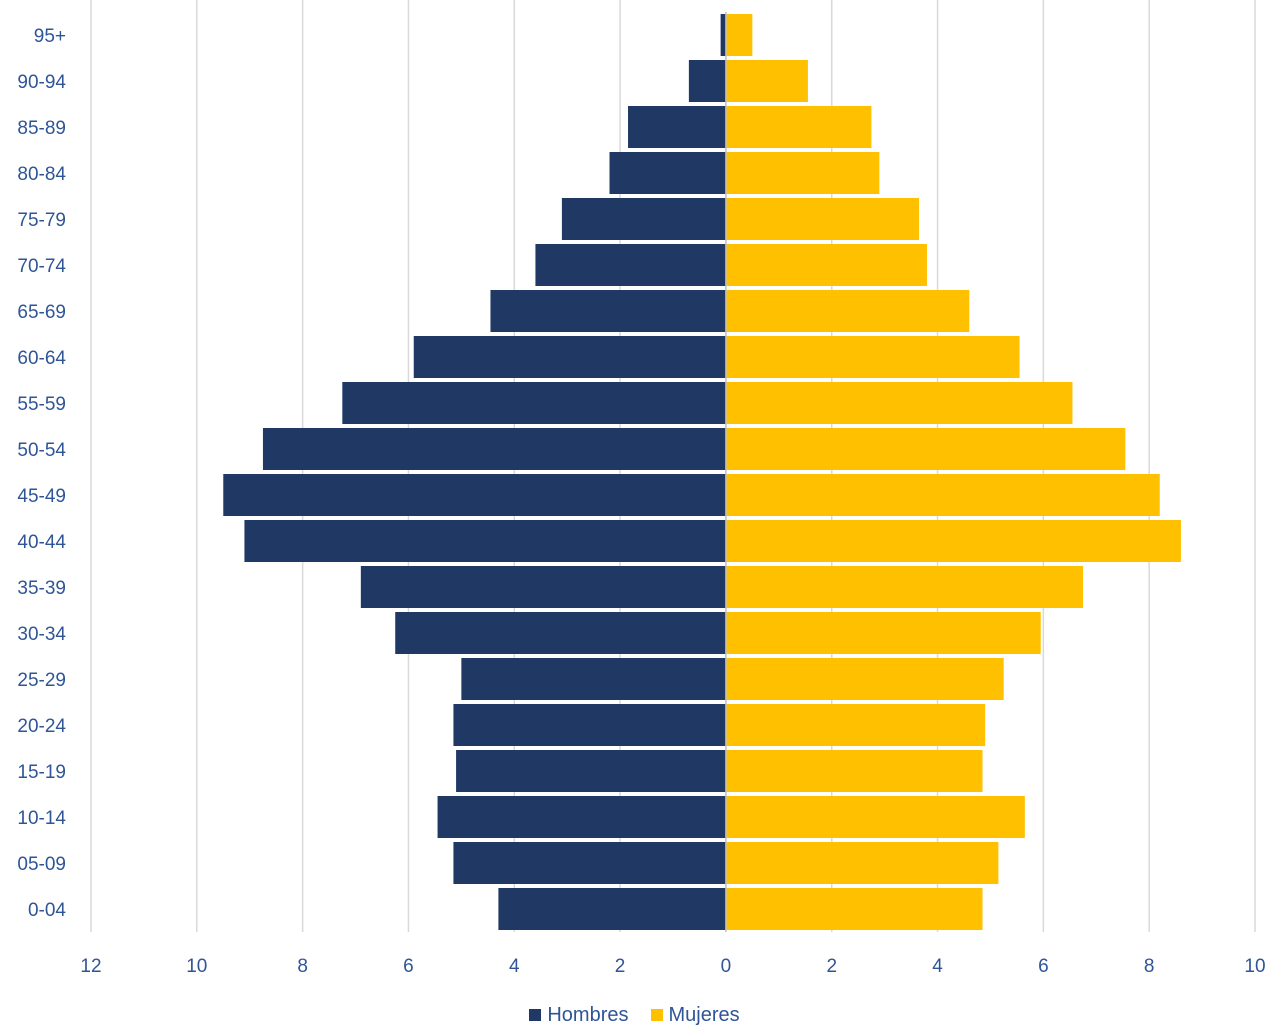 The image size is (1269, 1027). What do you see at coordinates (41, 864) in the screenshot?
I see `category-label: 05-09` at bounding box center [41, 864].